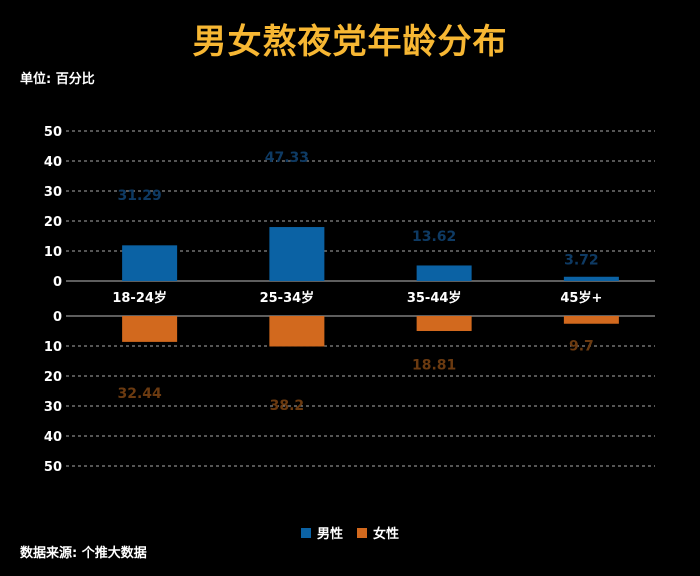 This screenshot has width=700, height=576. I want to click on male-y-tick-label: 40, so click(53, 162).